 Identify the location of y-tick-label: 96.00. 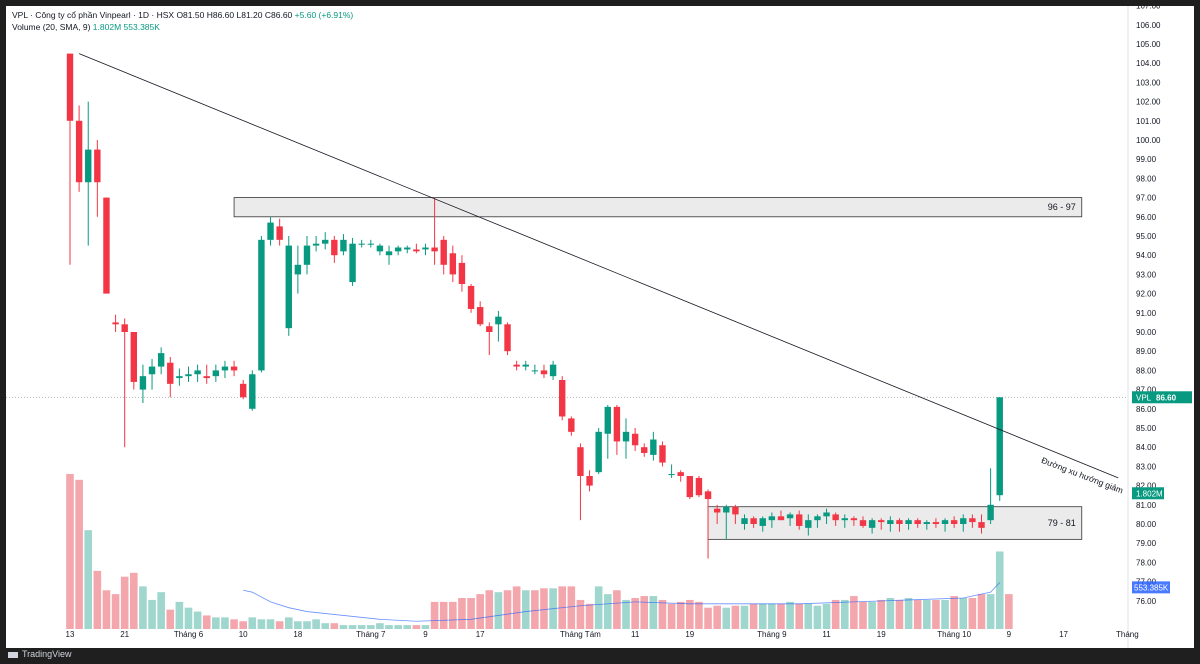
(1146, 217).